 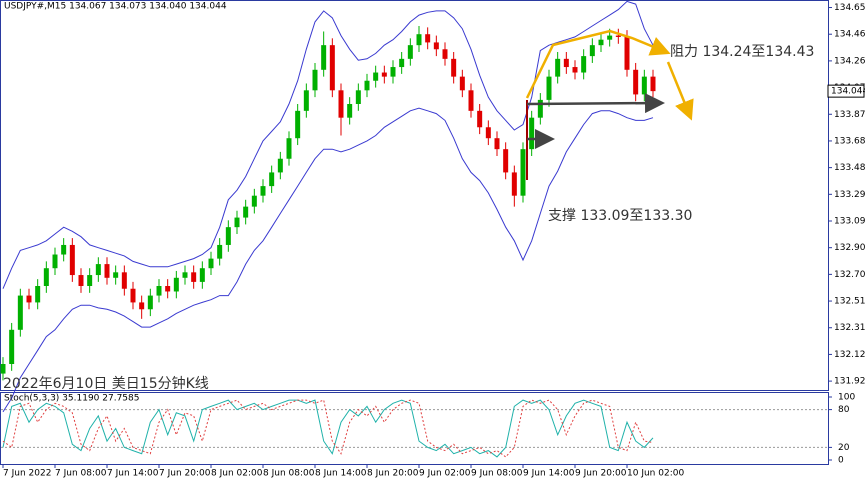 I want to click on y-tick-label: 0, so click(x=841, y=461).